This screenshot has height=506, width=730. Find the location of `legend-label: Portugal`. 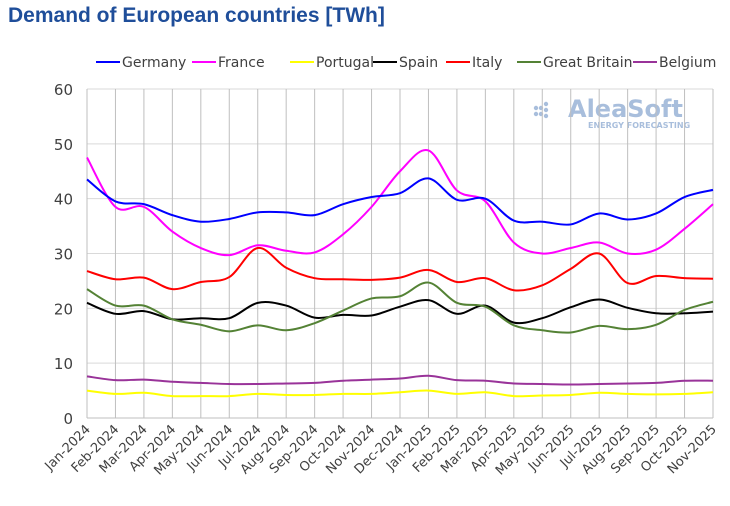

legend-label: Portugal is located at coordinates (345, 63).